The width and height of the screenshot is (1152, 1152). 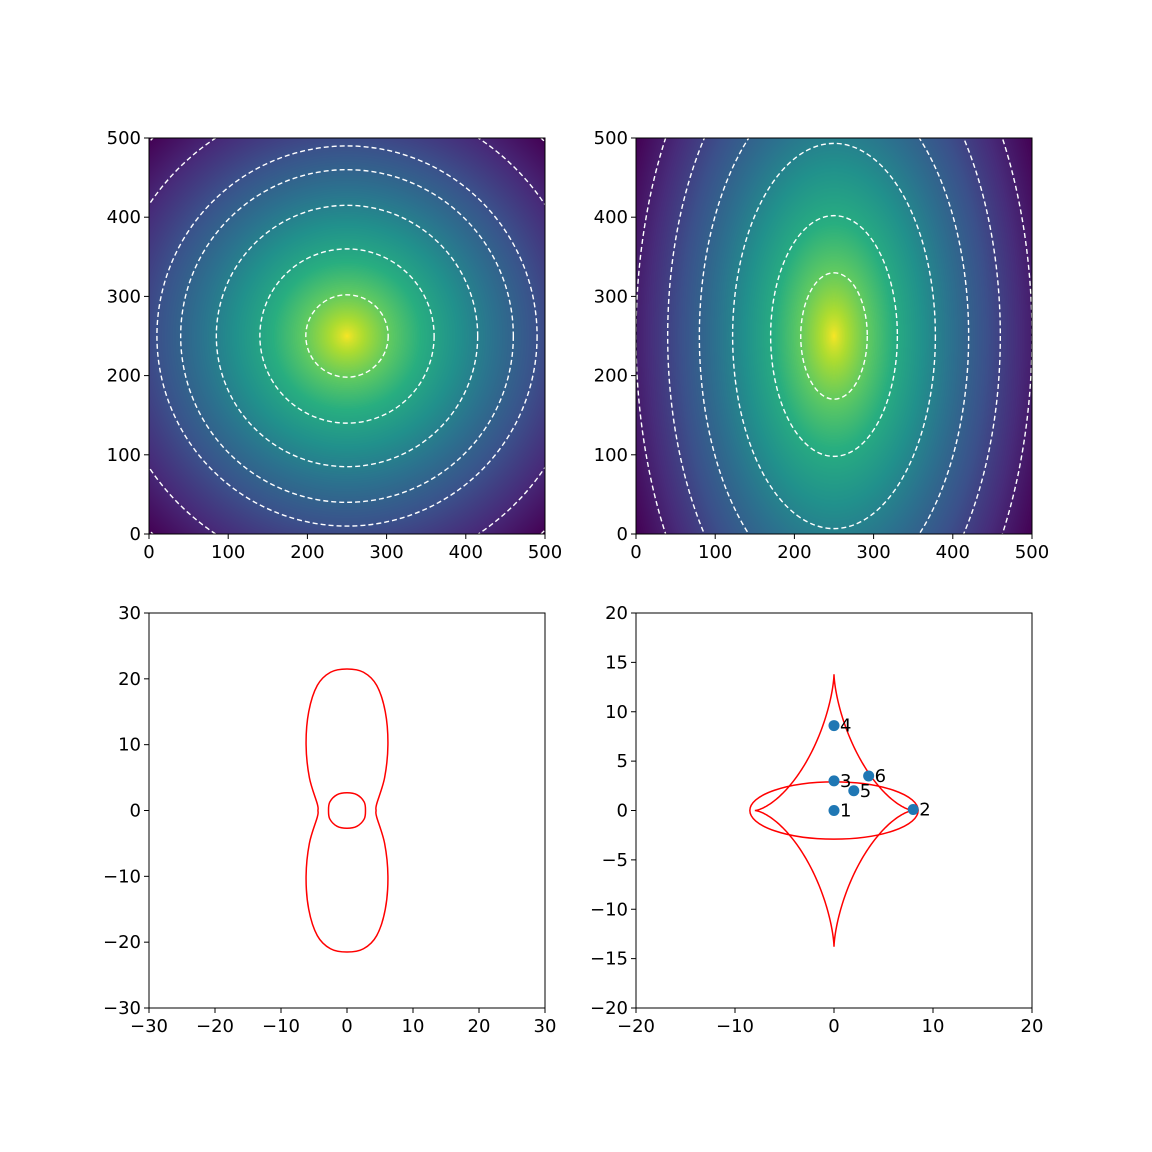 What do you see at coordinates (845, 811) in the screenshot?
I see `source-point-label-1: 1` at bounding box center [845, 811].